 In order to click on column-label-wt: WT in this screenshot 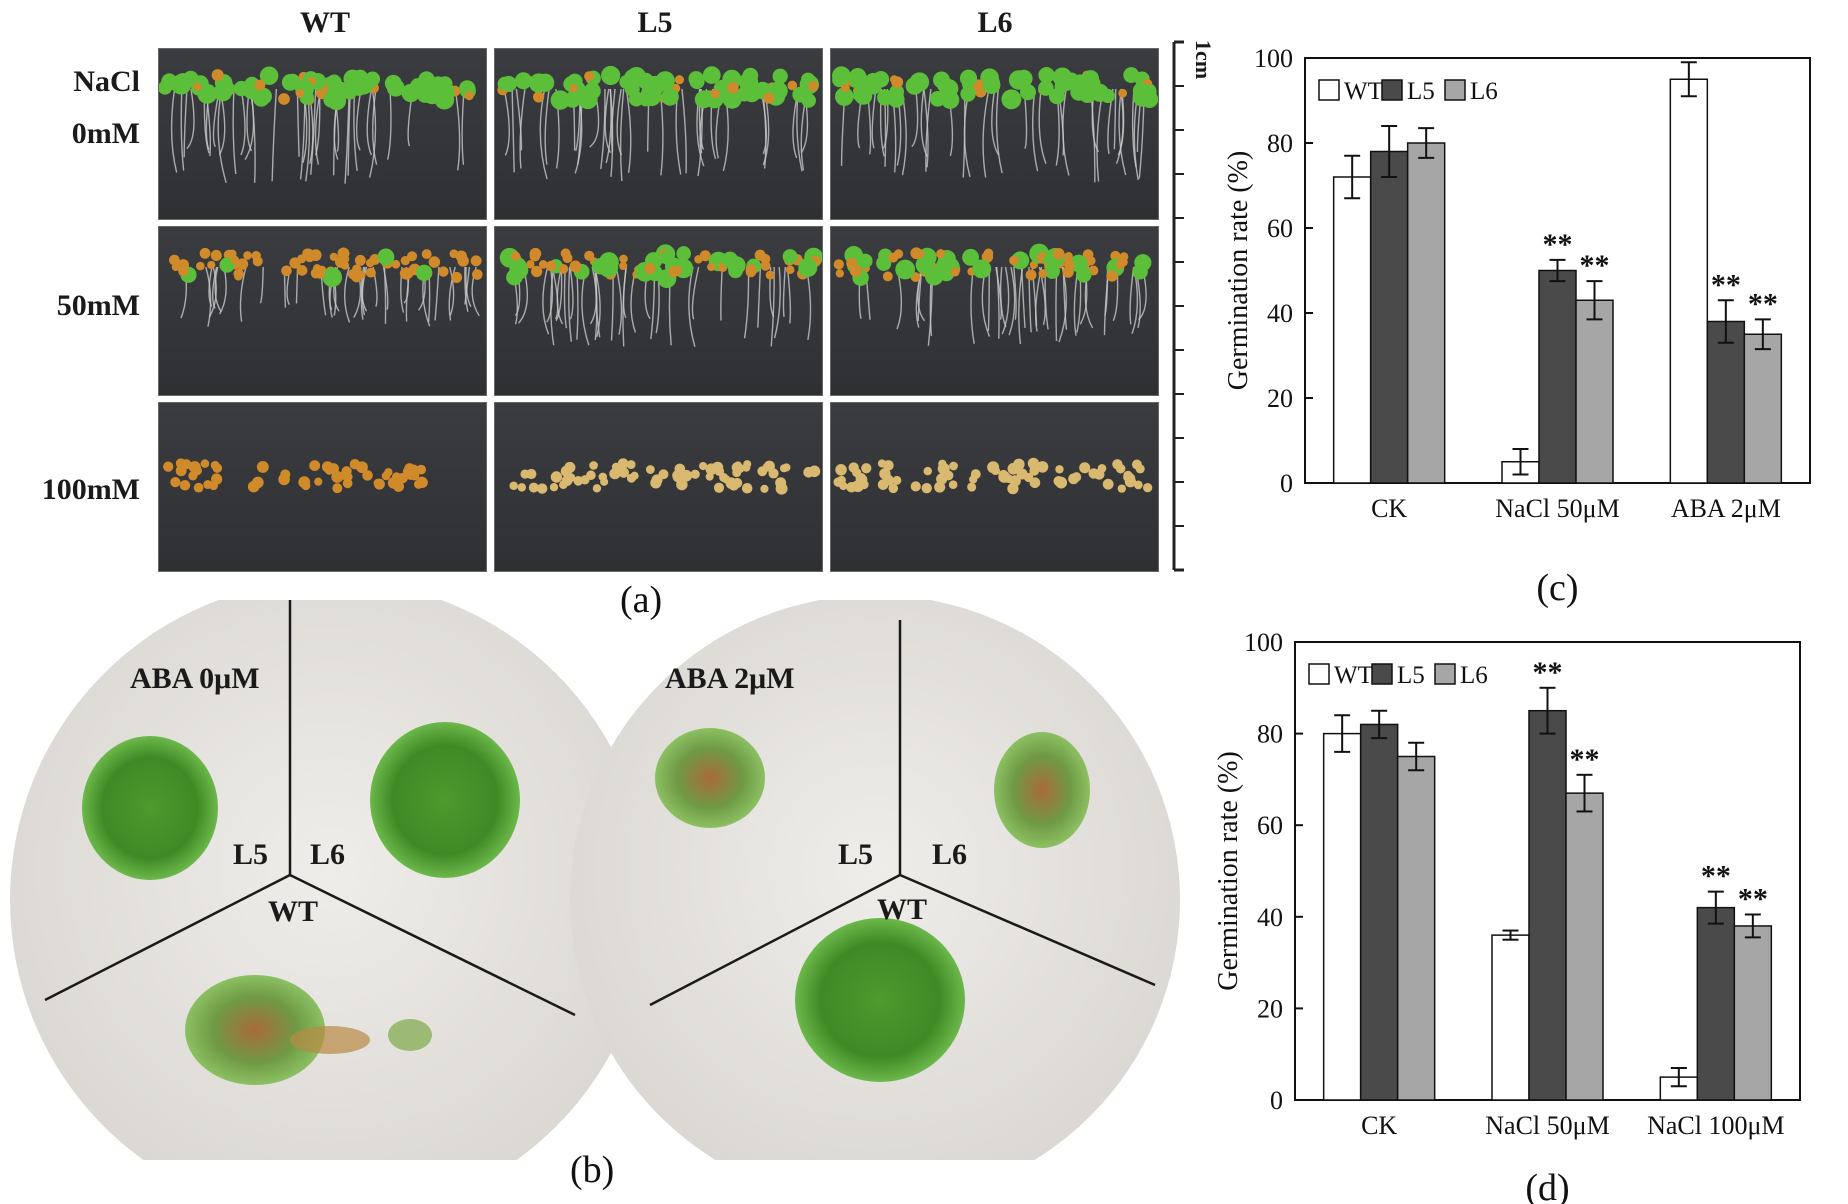, I will do `click(324, 22)`.